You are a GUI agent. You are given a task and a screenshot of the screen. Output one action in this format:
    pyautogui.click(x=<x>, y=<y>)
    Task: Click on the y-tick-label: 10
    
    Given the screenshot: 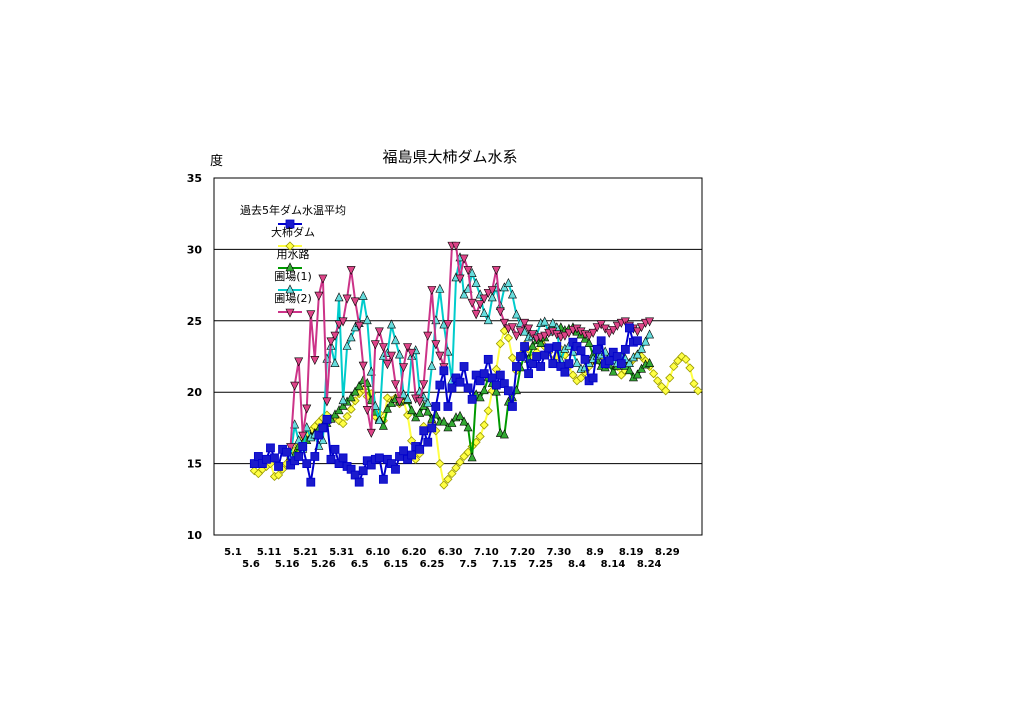 What is the action you would take?
    pyautogui.click(x=195, y=535)
    